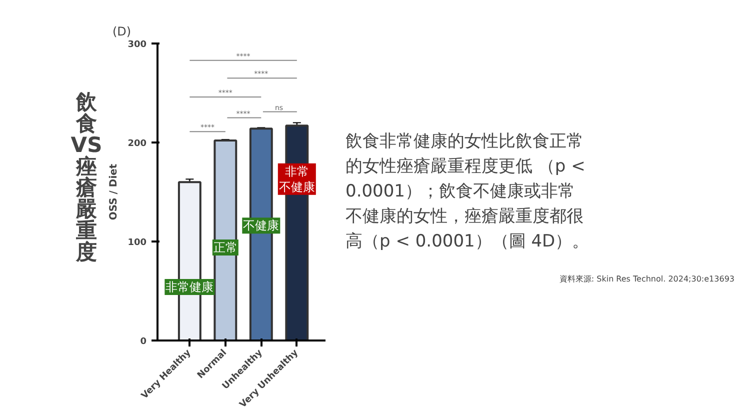  What do you see at coordinates (225, 247) in the screenshot?
I see `annotation: 正常` at bounding box center [225, 247].